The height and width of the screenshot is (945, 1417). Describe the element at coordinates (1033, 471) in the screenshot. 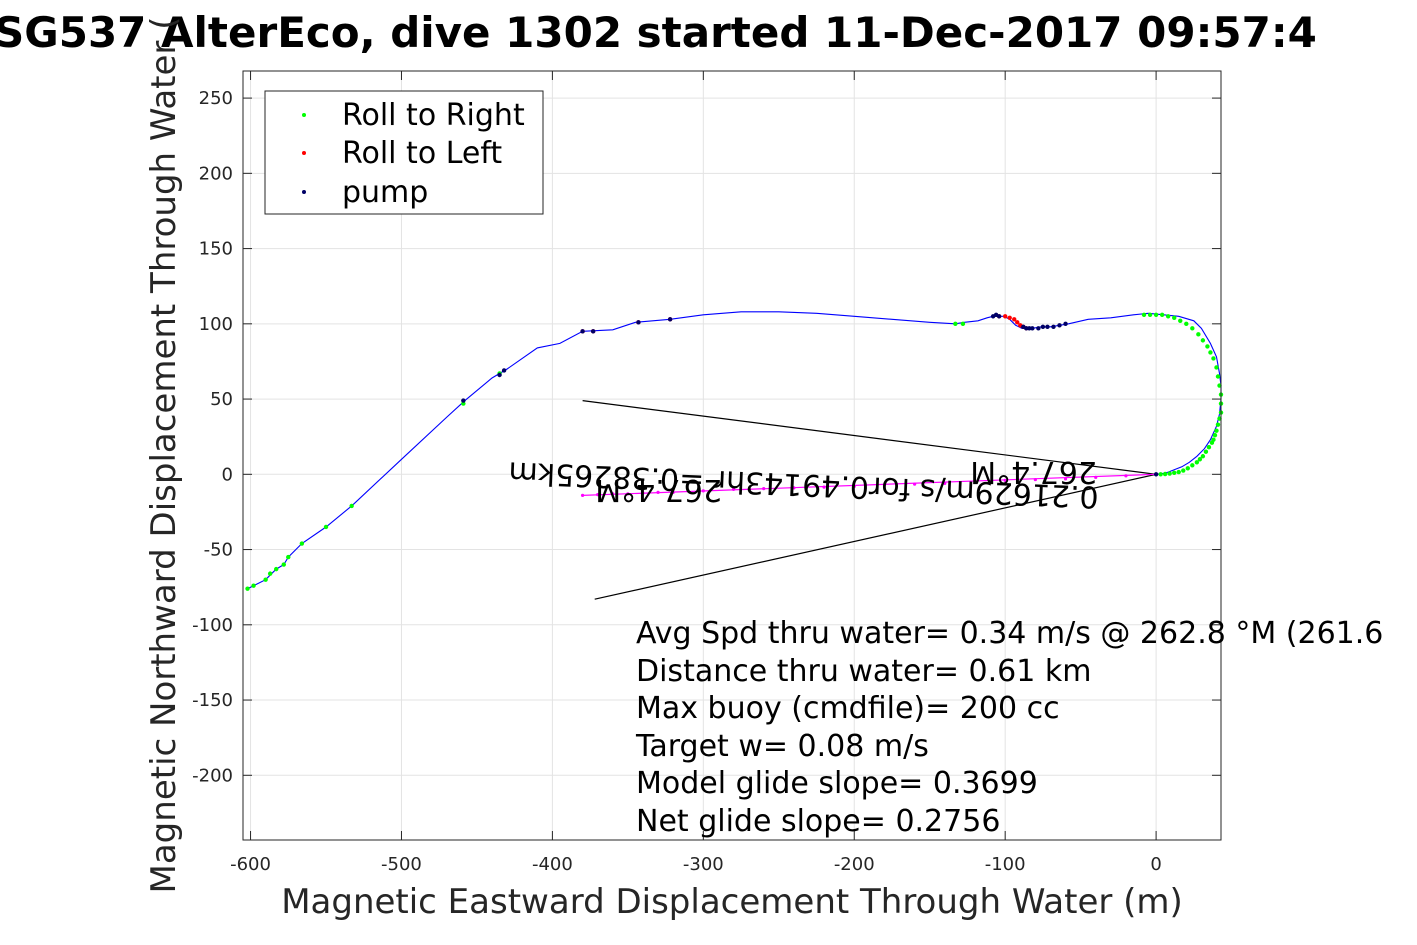

I see `heading-label-origin: 267.4°M` at that location.